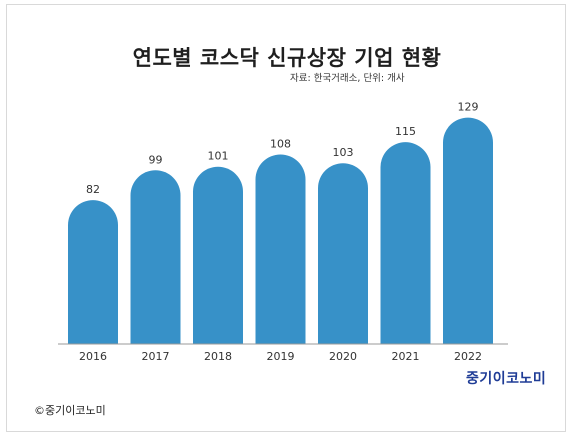 The image size is (574, 443). Describe the element at coordinates (405, 131) in the screenshot. I see `value-label-2021: 115` at that location.